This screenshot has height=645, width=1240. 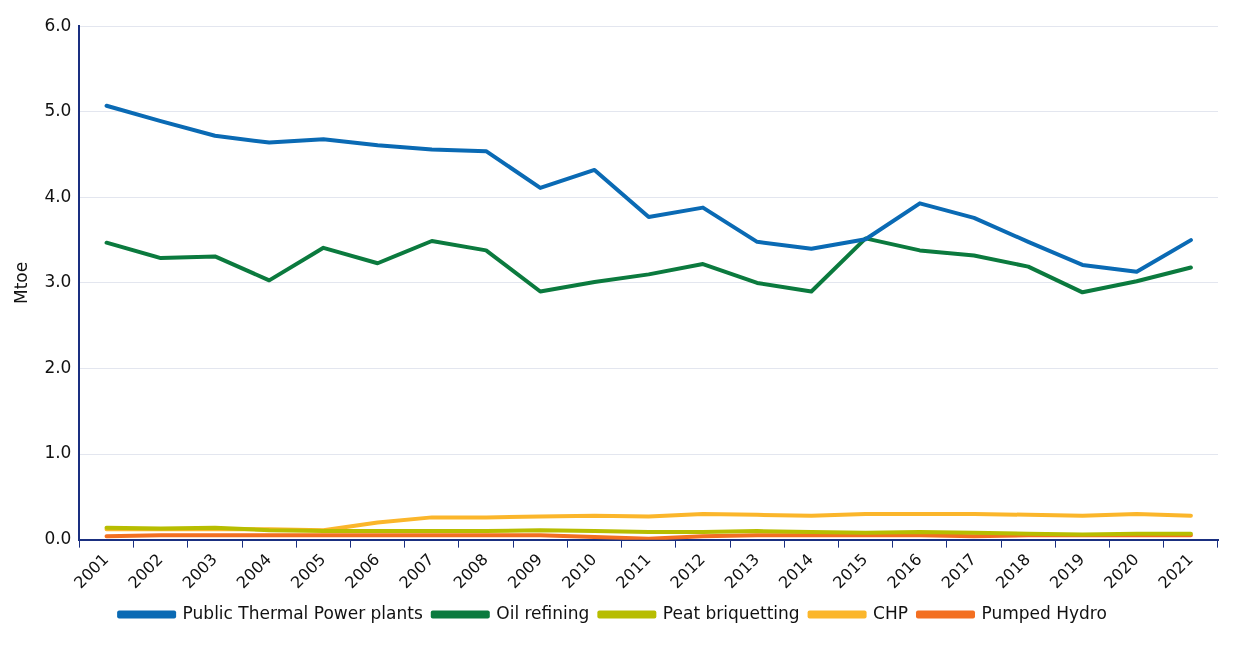 I want to click on legend-label: Pumped Hydro, so click(x=1044, y=612).